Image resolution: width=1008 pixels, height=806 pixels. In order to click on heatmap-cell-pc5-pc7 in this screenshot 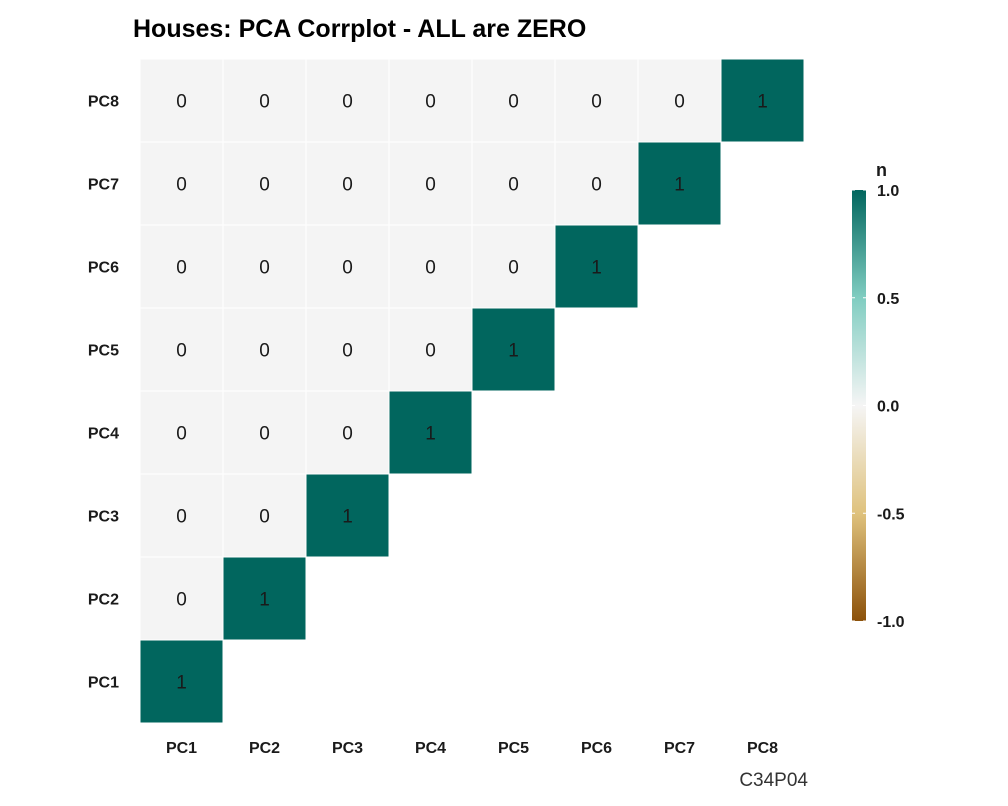, I will do `click(513, 183)`.